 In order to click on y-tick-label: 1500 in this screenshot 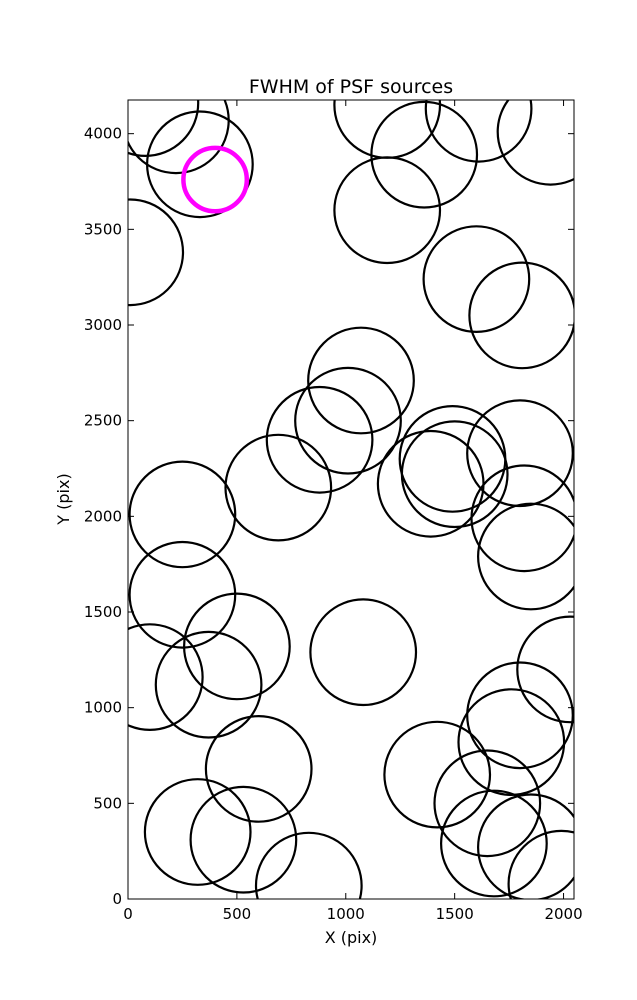, I will do `click(103, 612)`.